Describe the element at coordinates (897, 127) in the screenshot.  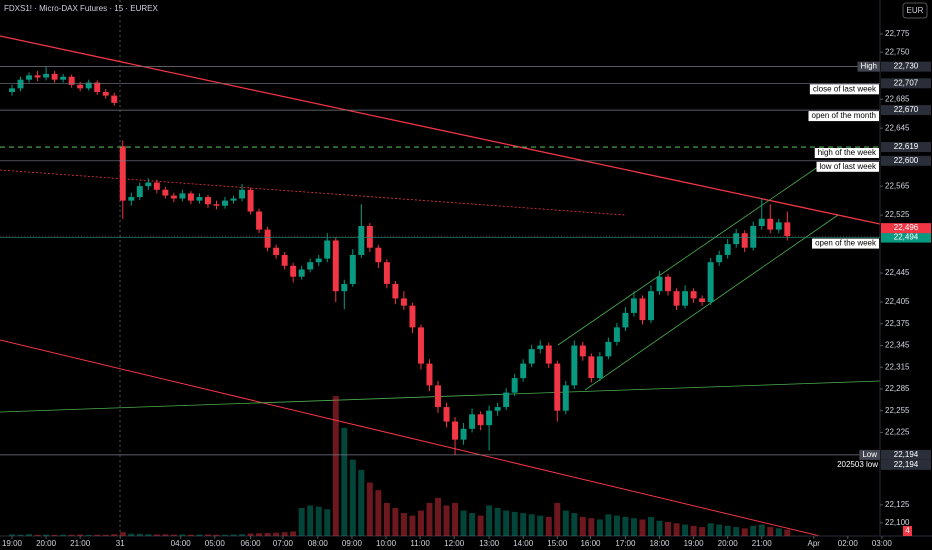
I see `y-tick-label: 22,645` at that location.